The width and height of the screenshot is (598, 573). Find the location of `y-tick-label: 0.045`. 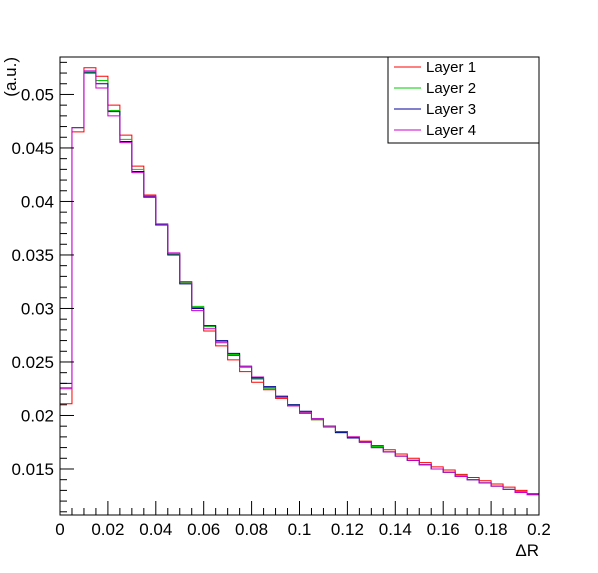

y-tick-label: 0.045 is located at coordinates (32, 148).